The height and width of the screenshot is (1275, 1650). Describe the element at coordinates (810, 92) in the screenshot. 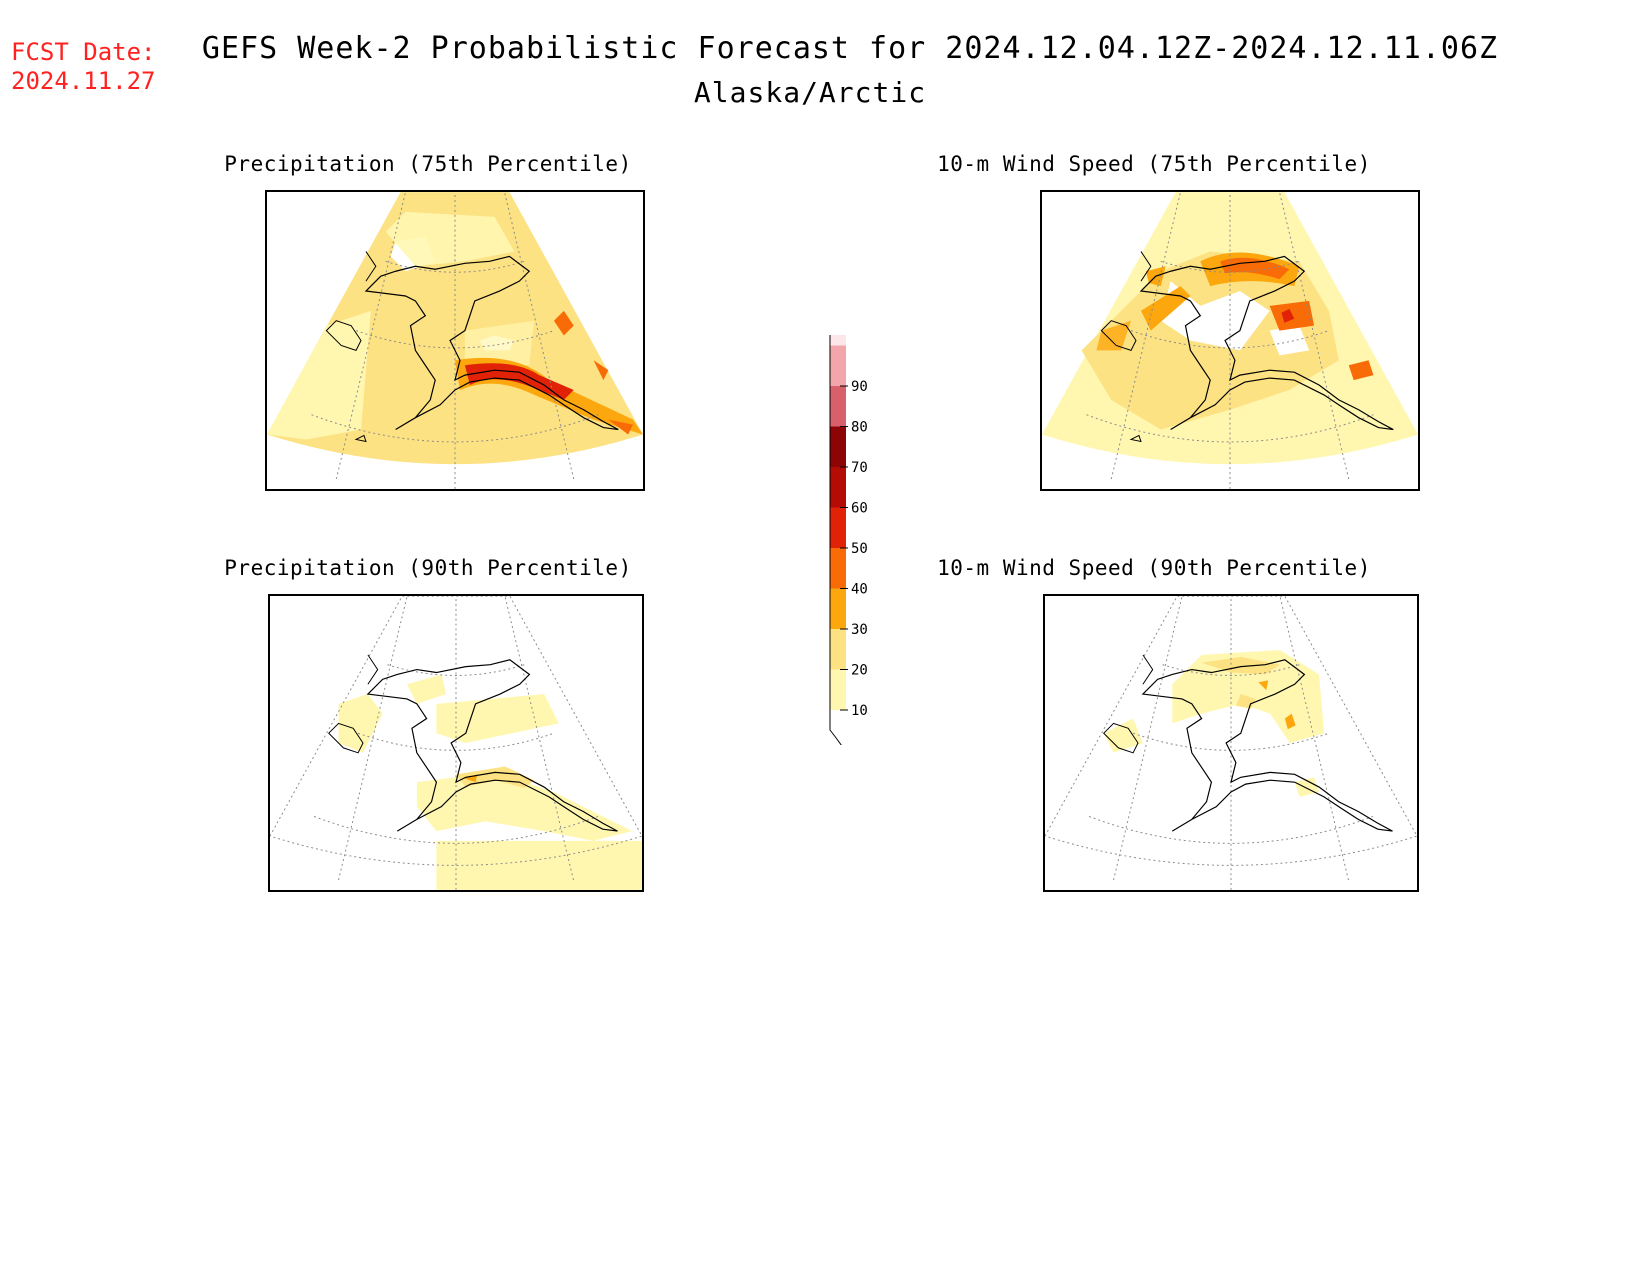

I see `figure-subtitle: Alaska/Arctic` at that location.